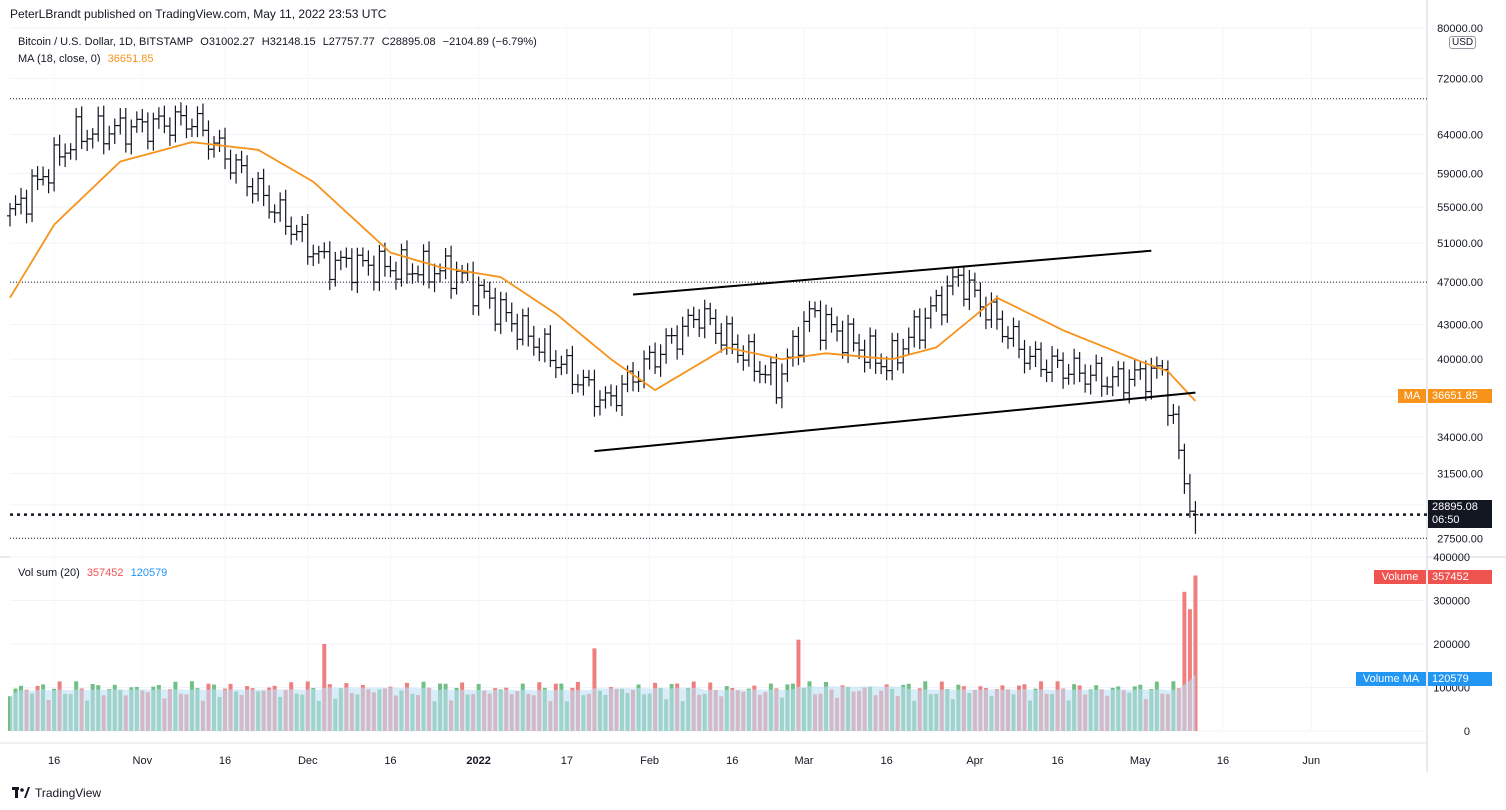 The image size is (1506, 810). Describe the element at coordinates (649, 761) in the screenshot. I see `time-tick-label: Feb` at that location.